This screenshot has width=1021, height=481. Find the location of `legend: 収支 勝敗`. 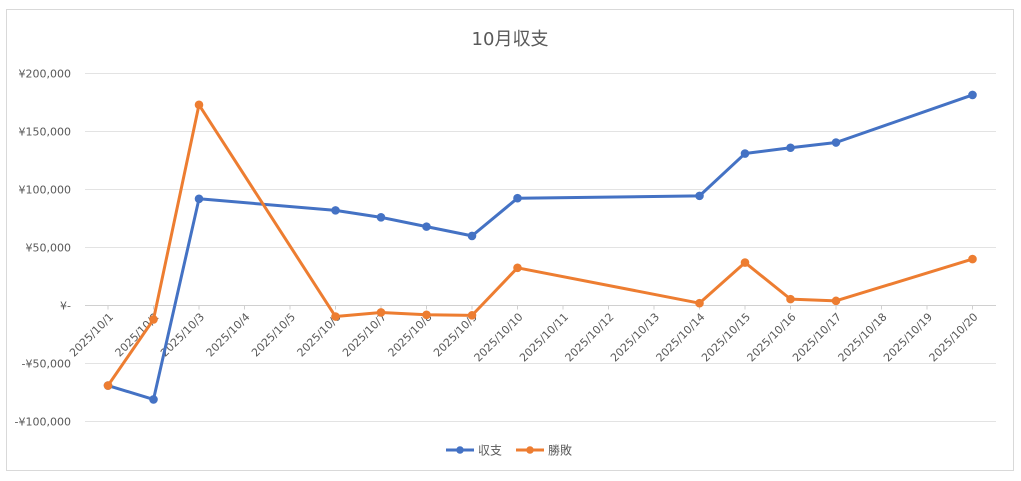

legend: 収支 勝敗 is located at coordinates (509, 450).